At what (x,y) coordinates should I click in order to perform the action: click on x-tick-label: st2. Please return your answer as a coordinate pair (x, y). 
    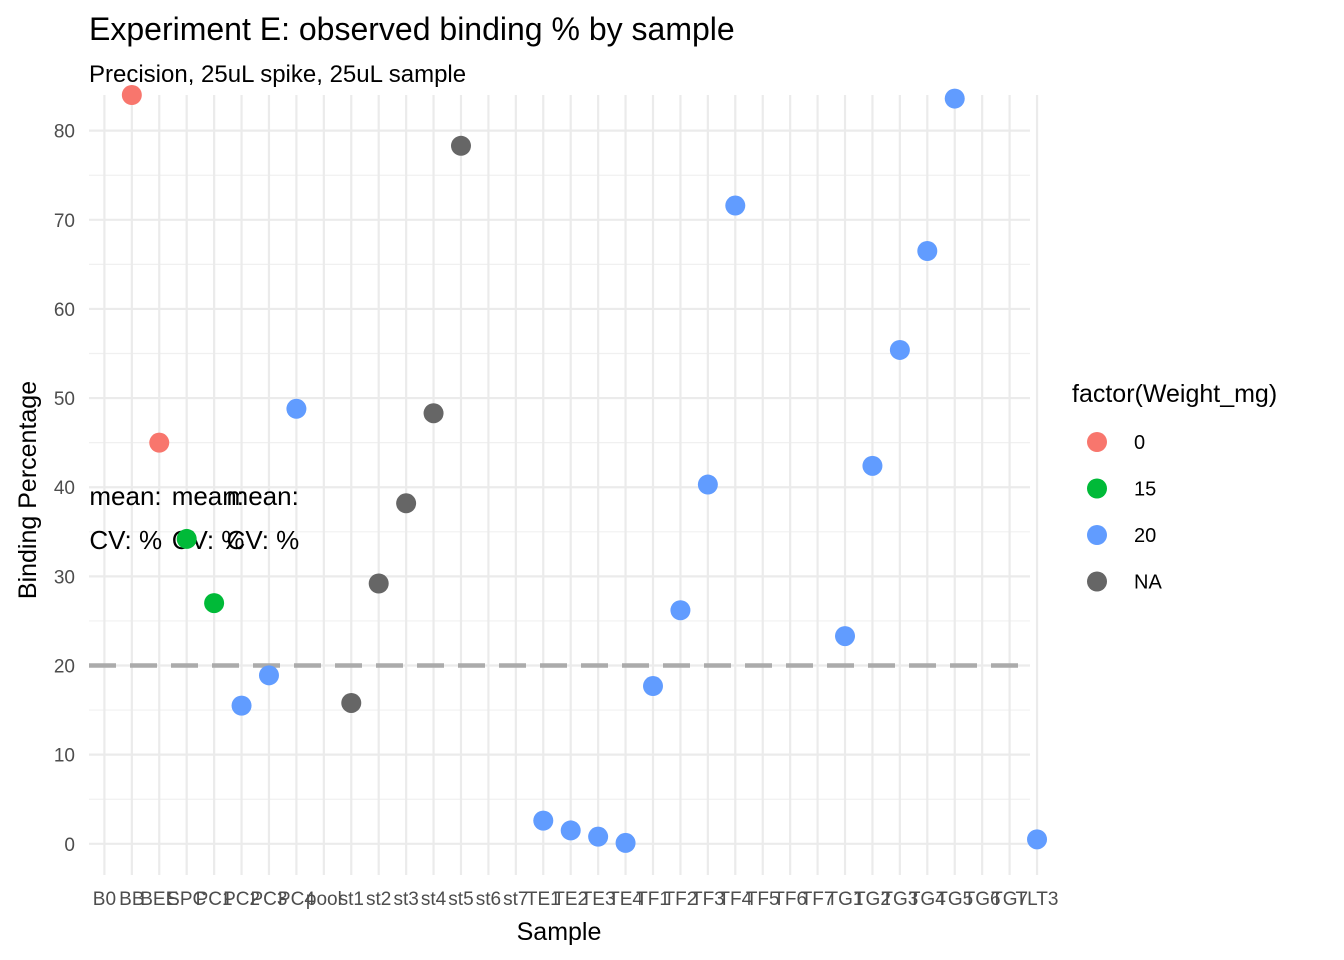
    Looking at the image, I should click on (378, 899).